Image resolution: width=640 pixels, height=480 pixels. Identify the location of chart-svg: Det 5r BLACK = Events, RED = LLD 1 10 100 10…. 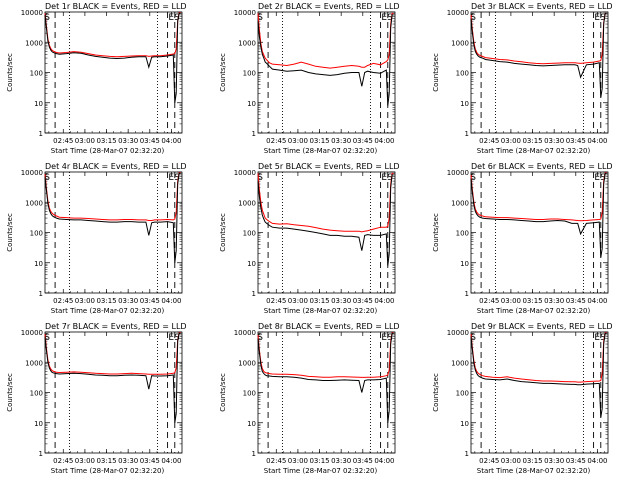
(309, 238).